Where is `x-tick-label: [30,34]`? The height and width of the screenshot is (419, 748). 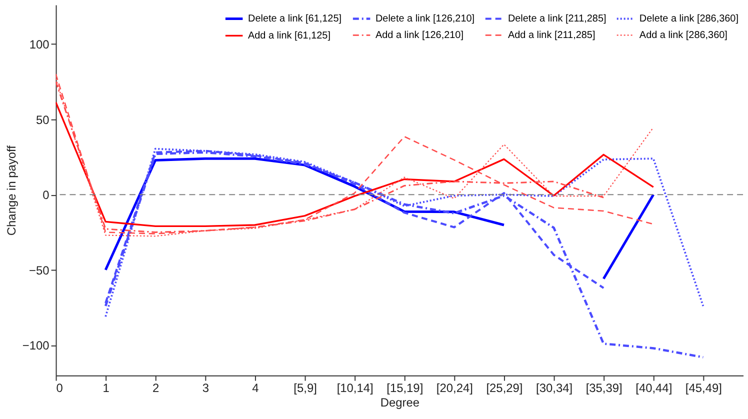 x-tick-label: [30,34] is located at coordinates (554, 387).